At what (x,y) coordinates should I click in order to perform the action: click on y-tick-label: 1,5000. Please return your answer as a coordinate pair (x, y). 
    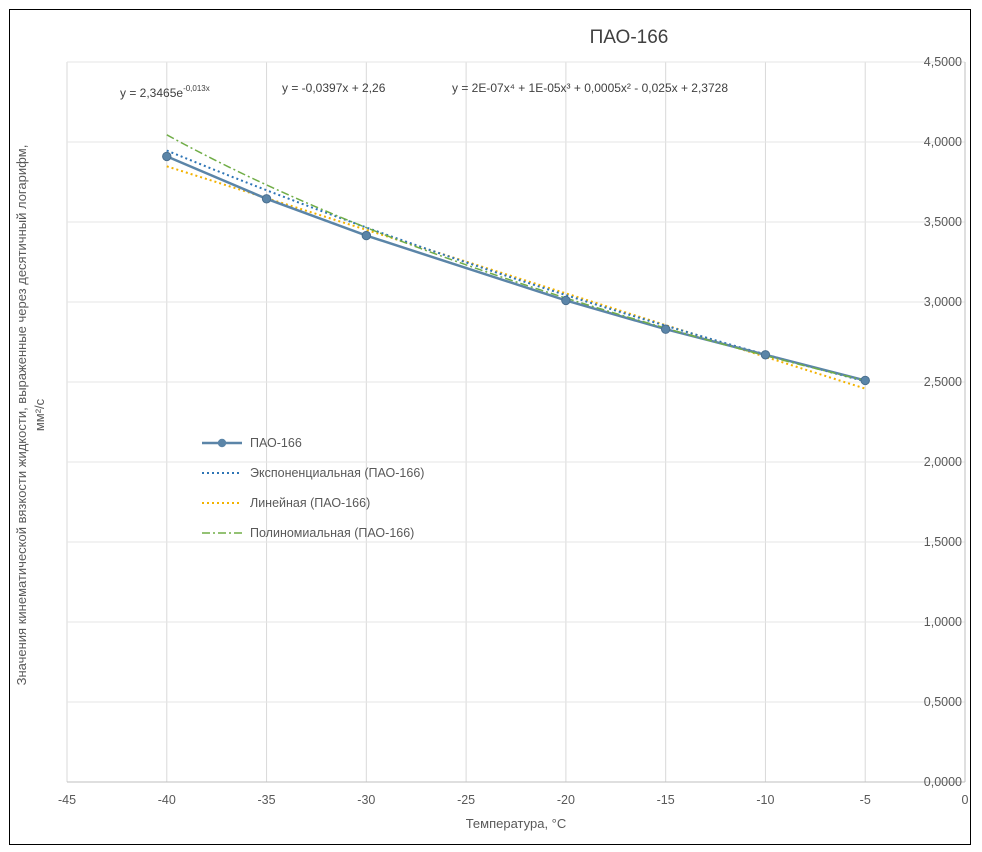
    Looking at the image, I should click on (943, 542).